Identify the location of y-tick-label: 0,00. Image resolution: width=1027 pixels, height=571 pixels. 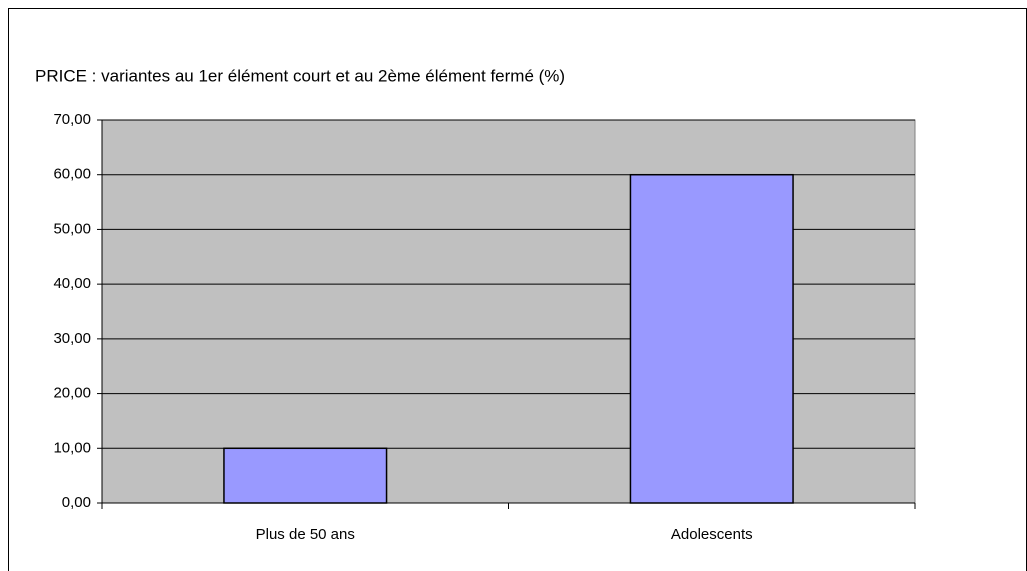
(76, 502).